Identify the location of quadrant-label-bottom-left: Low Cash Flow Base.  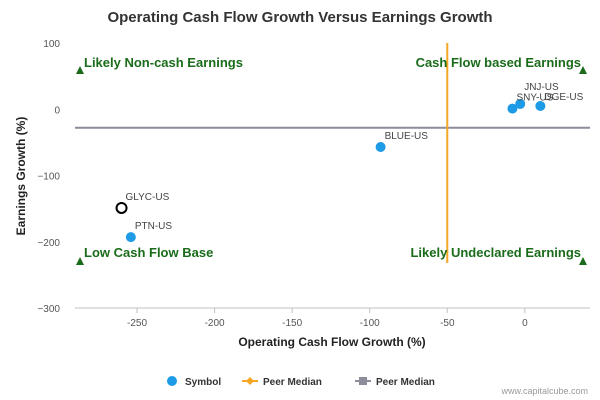
(148, 252).